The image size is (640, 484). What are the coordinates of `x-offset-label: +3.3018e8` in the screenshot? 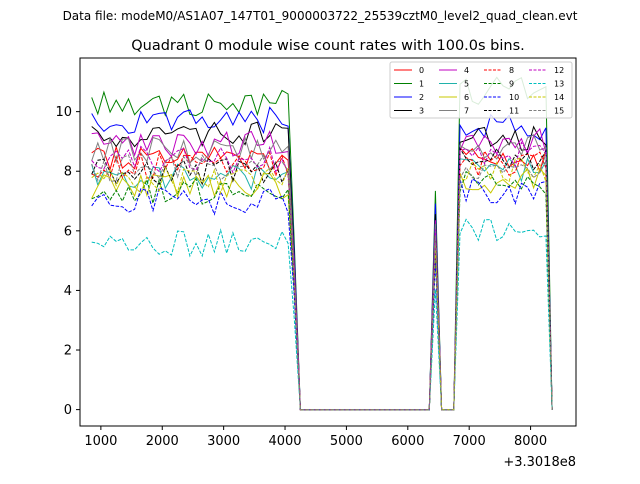 It's located at (539, 462).